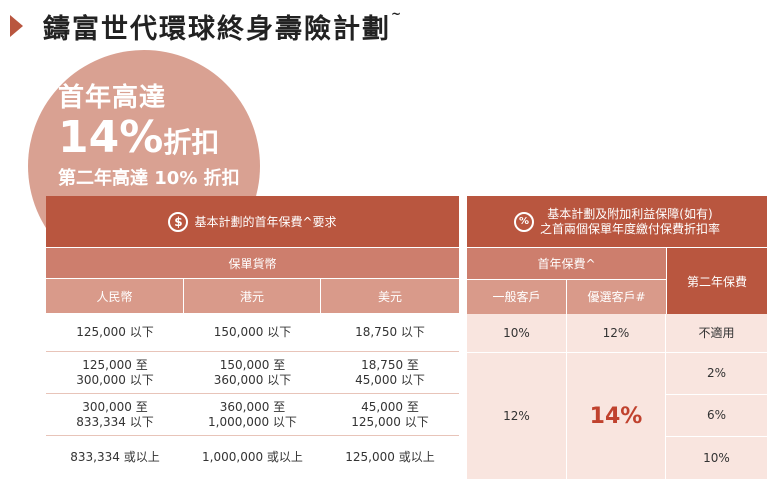  I want to click on policy-currency-header: 保單貨幣, so click(252, 262).